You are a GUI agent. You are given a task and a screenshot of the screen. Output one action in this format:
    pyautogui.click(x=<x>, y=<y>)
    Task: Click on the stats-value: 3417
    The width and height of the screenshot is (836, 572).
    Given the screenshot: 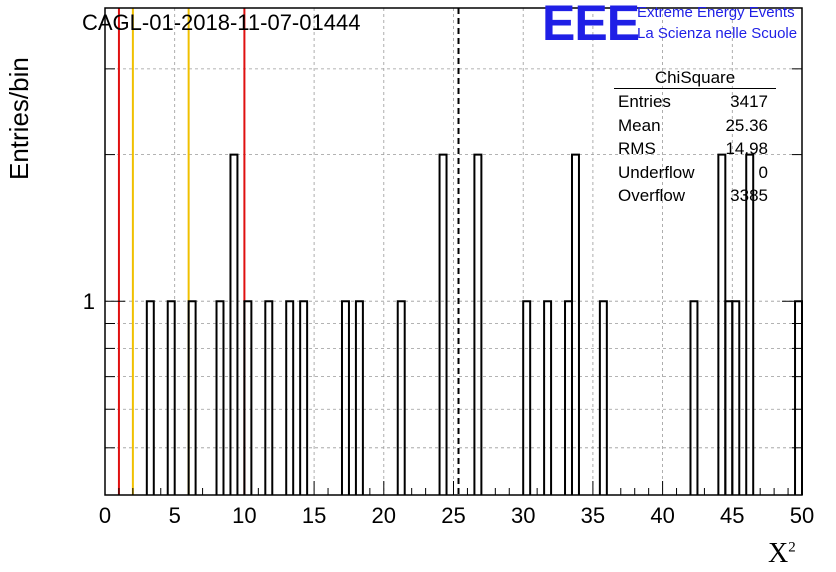 What is the action you would take?
    pyautogui.click(x=749, y=101)
    